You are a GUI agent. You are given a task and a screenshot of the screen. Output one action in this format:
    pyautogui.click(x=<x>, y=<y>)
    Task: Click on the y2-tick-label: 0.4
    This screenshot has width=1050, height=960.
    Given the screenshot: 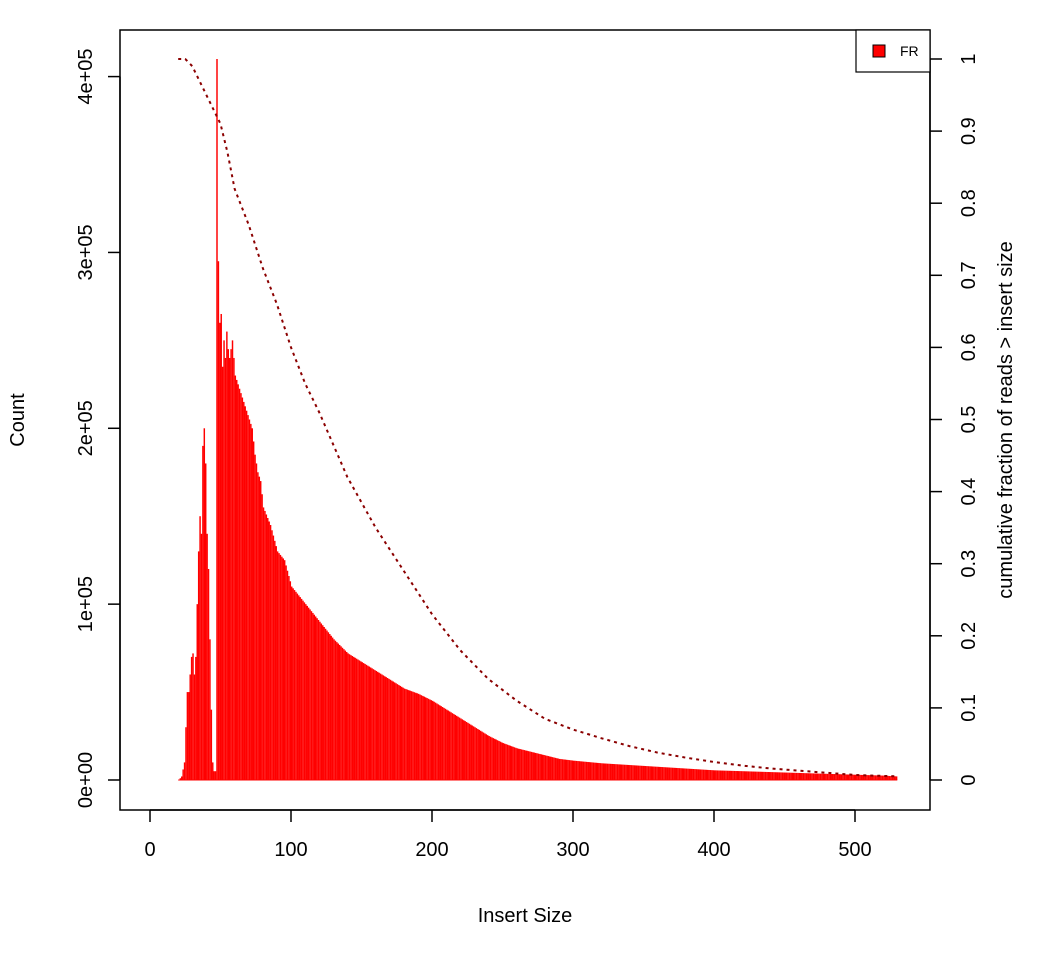 What is the action you would take?
    pyautogui.click(x=969, y=492)
    